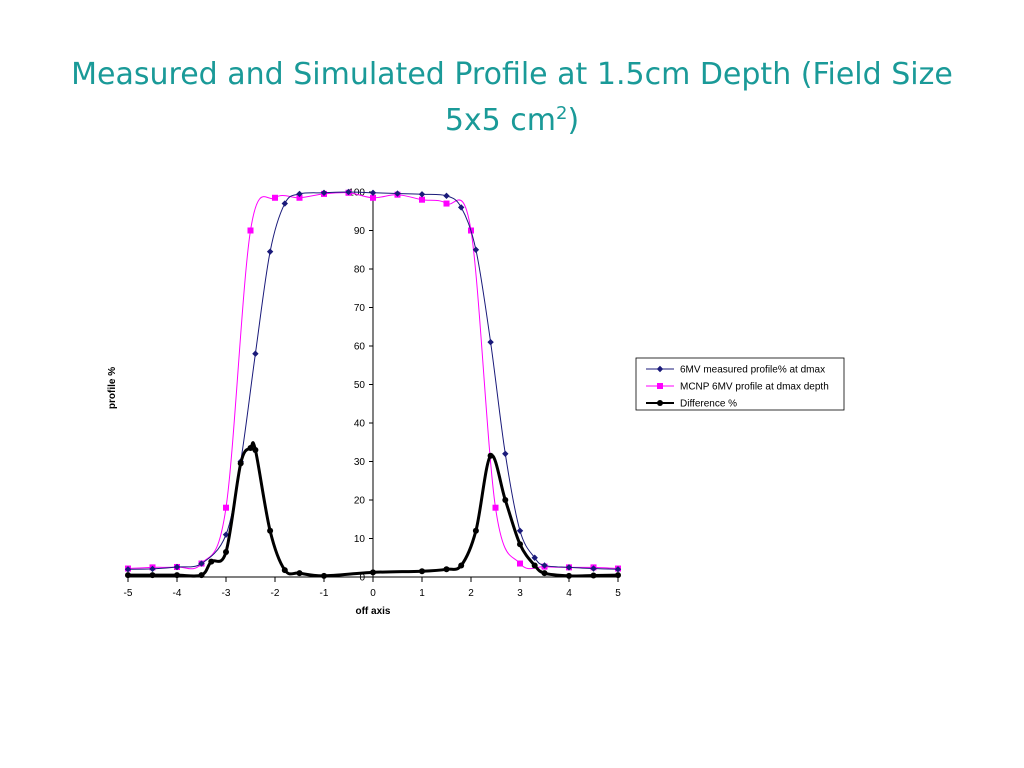  Describe the element at coordinates (360, 385) in the screenshot. I see `y-tick-label: 50` at that location.